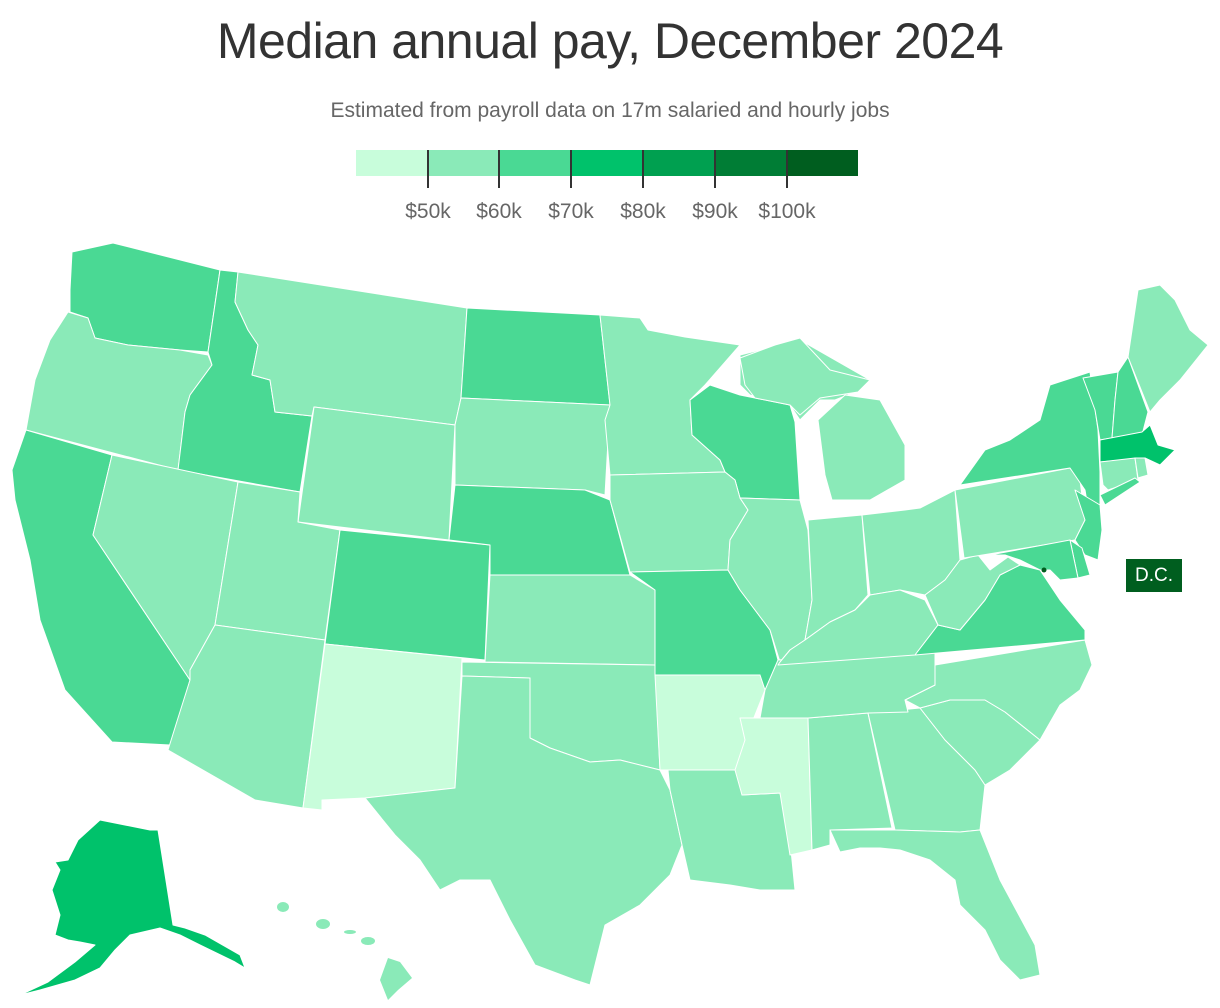 This screenshot has width=1220, height=1008. What do you see at coordinates (935, 905) in the screenshot?
I see `state-fl` at bounding box center [935, 905].